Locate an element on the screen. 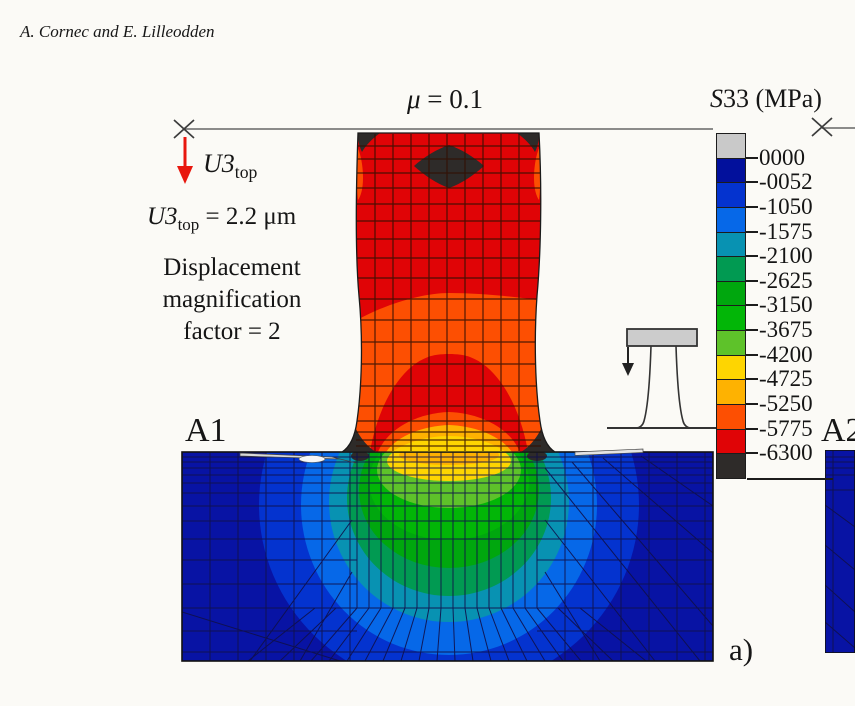  legend-tick-label: -3675 is located at coordinates (786, 330).